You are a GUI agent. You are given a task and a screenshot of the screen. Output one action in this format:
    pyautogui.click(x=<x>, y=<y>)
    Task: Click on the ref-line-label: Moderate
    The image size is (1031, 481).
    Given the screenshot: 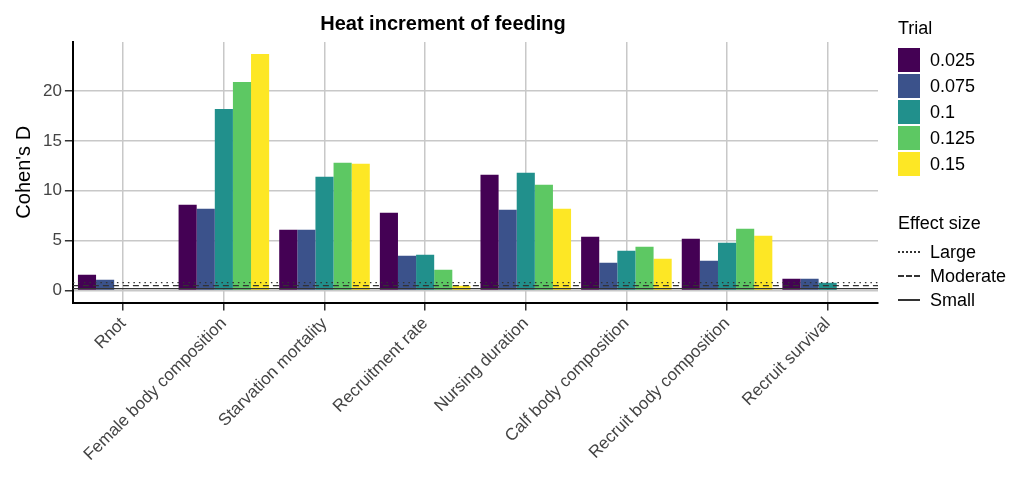 What is the action you would take?
    pyautogui.click(x=968, y=276)
    